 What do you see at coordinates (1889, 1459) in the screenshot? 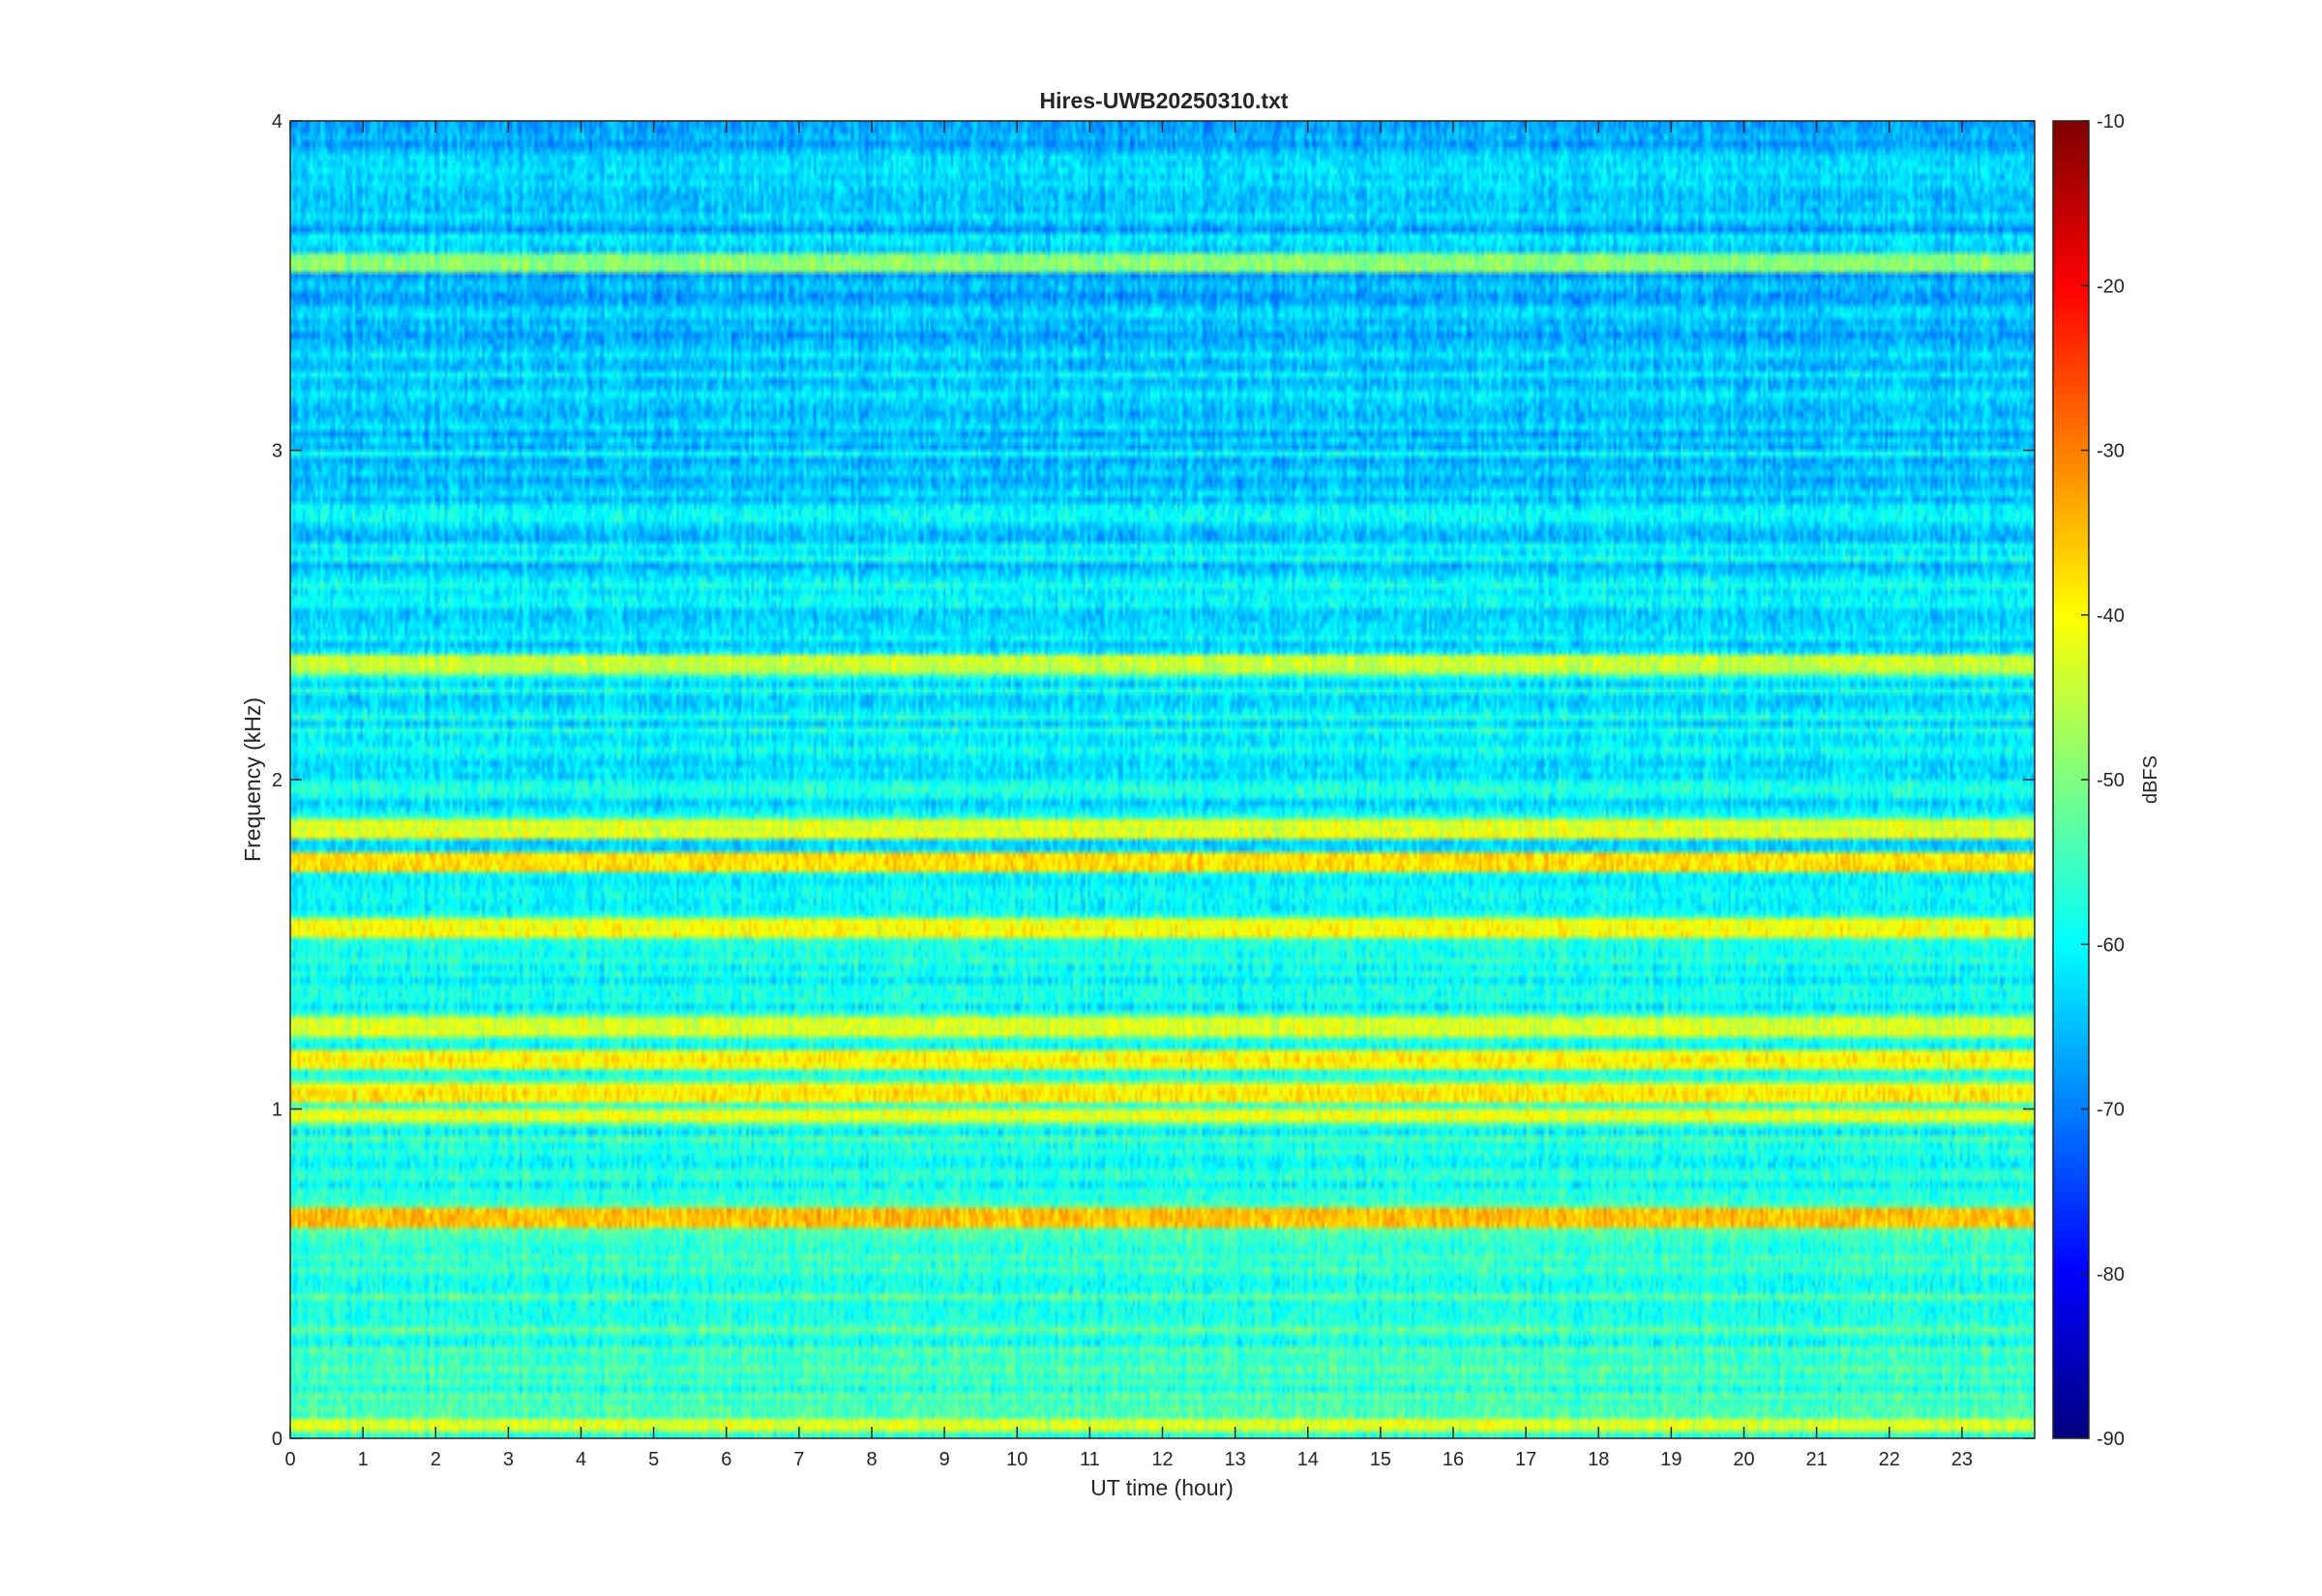
I see `x-tick-label: 22` at bounding box center [1889, 1459].